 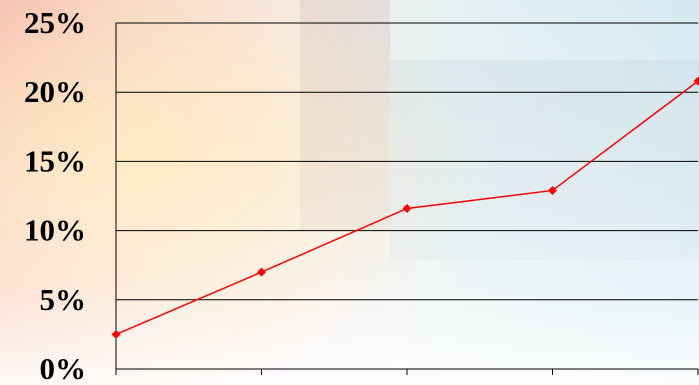 What do you see at coordinates (55, 91) in the screenshot?
I see `y-tick-label-20: 20%` at bounding box center [55, 91].